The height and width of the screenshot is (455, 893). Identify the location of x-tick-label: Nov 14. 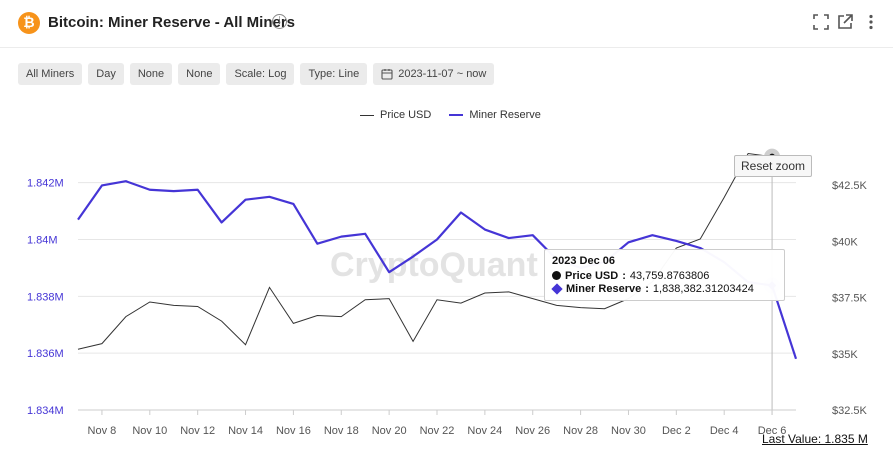
(245, 431).